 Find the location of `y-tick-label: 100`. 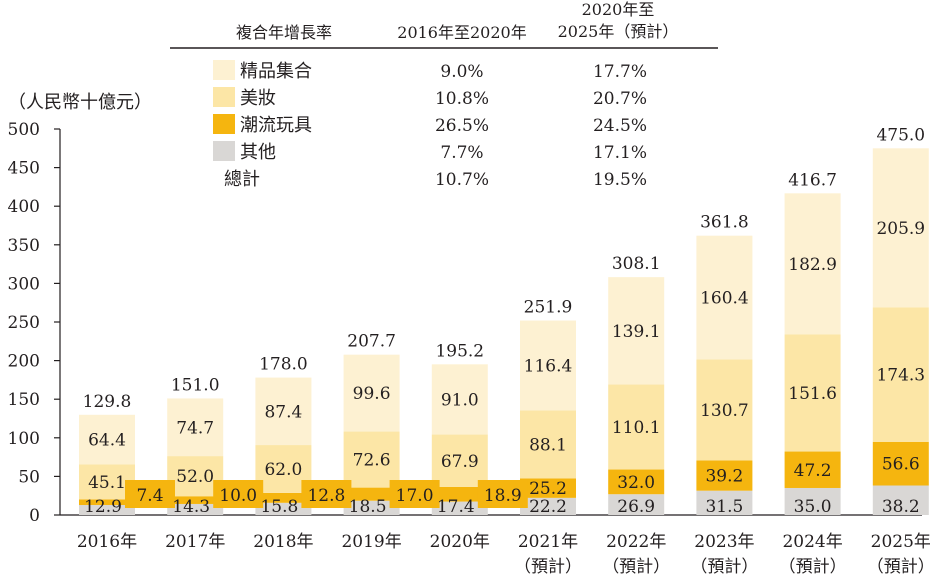

y-tick-label: 100 is located at coordinates (24, 439).